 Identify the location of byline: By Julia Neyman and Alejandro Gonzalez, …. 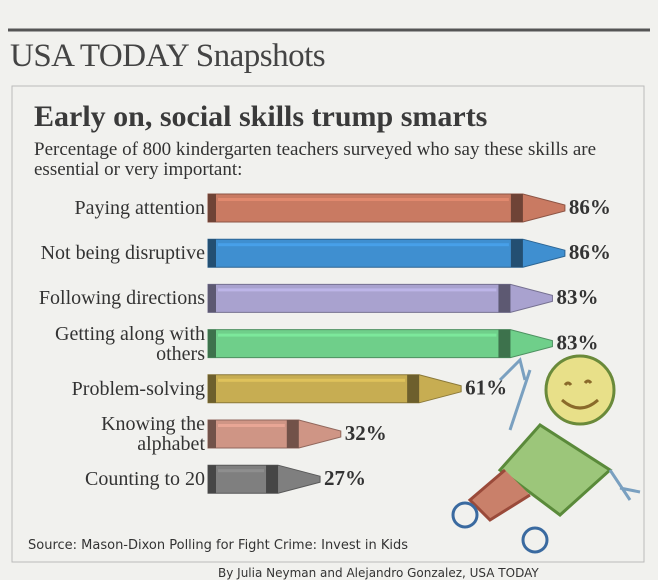
(378, 573).